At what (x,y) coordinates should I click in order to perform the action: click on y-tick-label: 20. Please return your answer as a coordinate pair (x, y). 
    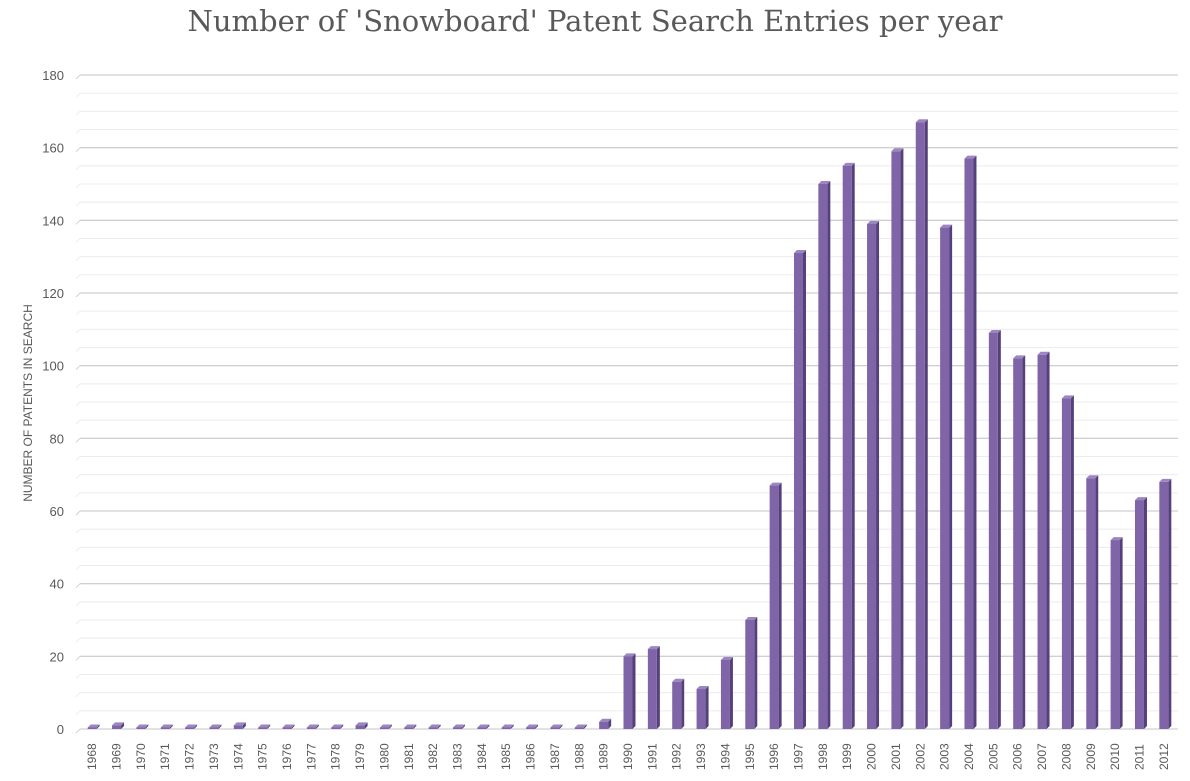
    Looking at the image, I should click on (57, 656).